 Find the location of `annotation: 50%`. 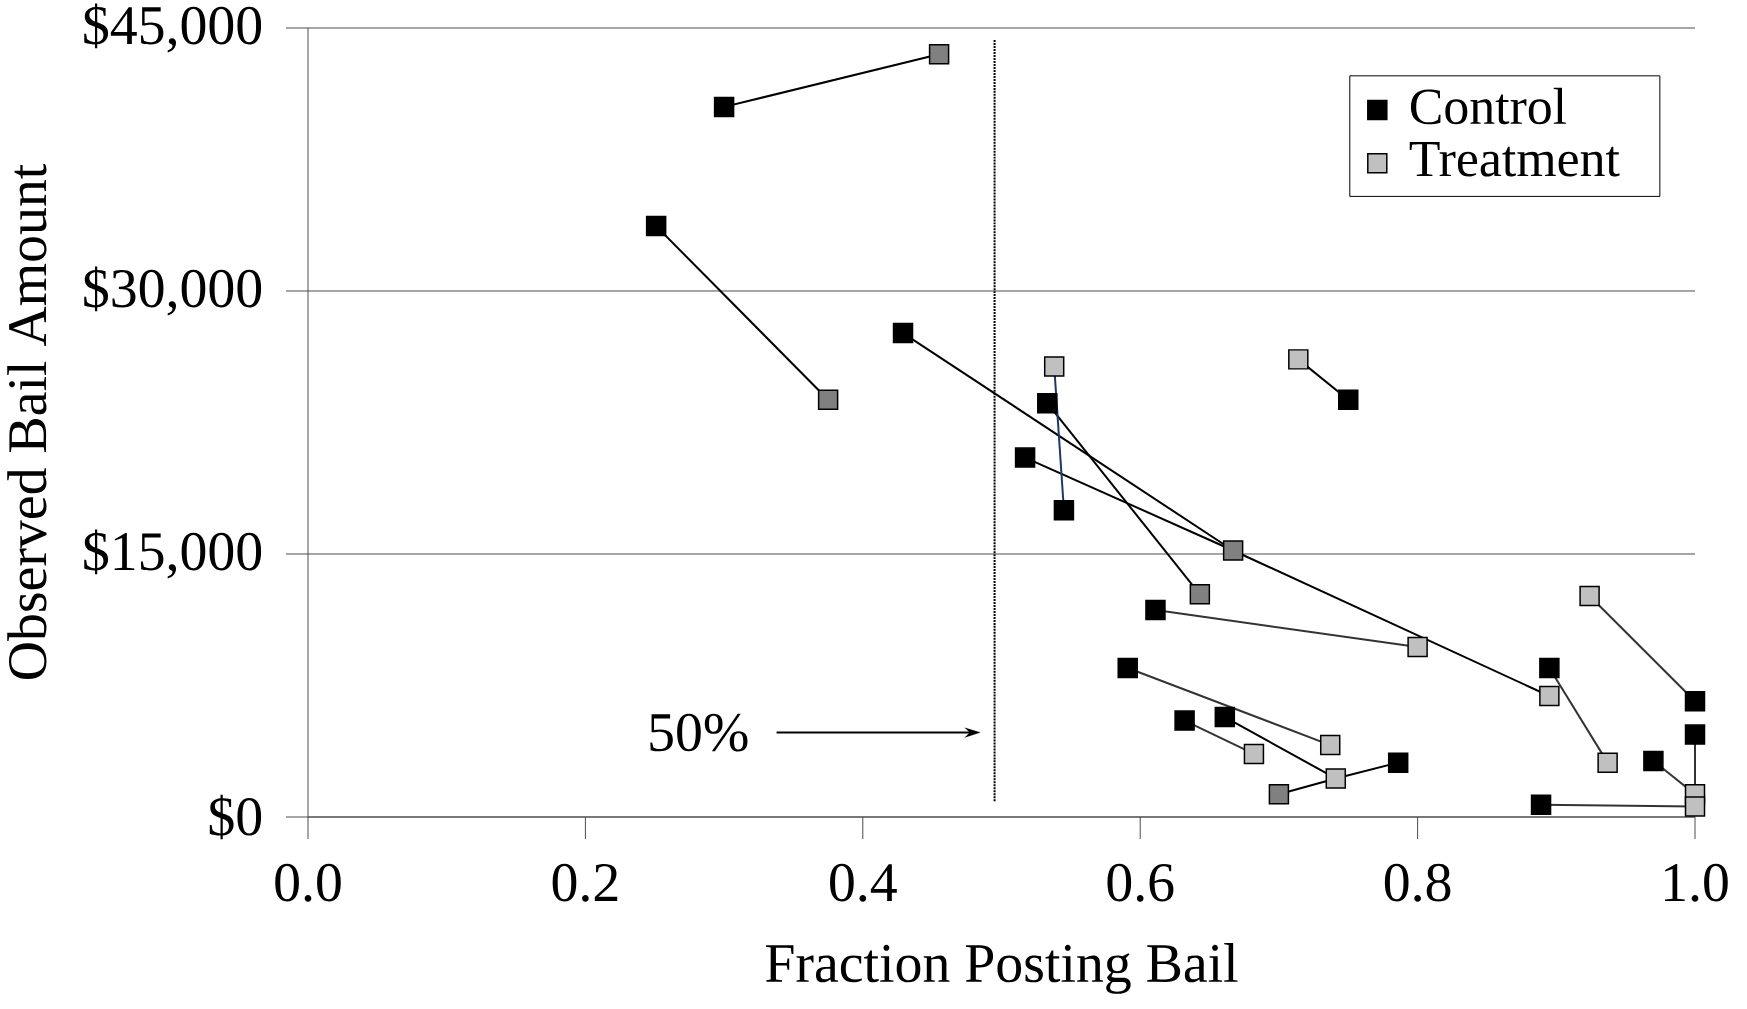

annotation: 50% is located at coordinates (699, 732).